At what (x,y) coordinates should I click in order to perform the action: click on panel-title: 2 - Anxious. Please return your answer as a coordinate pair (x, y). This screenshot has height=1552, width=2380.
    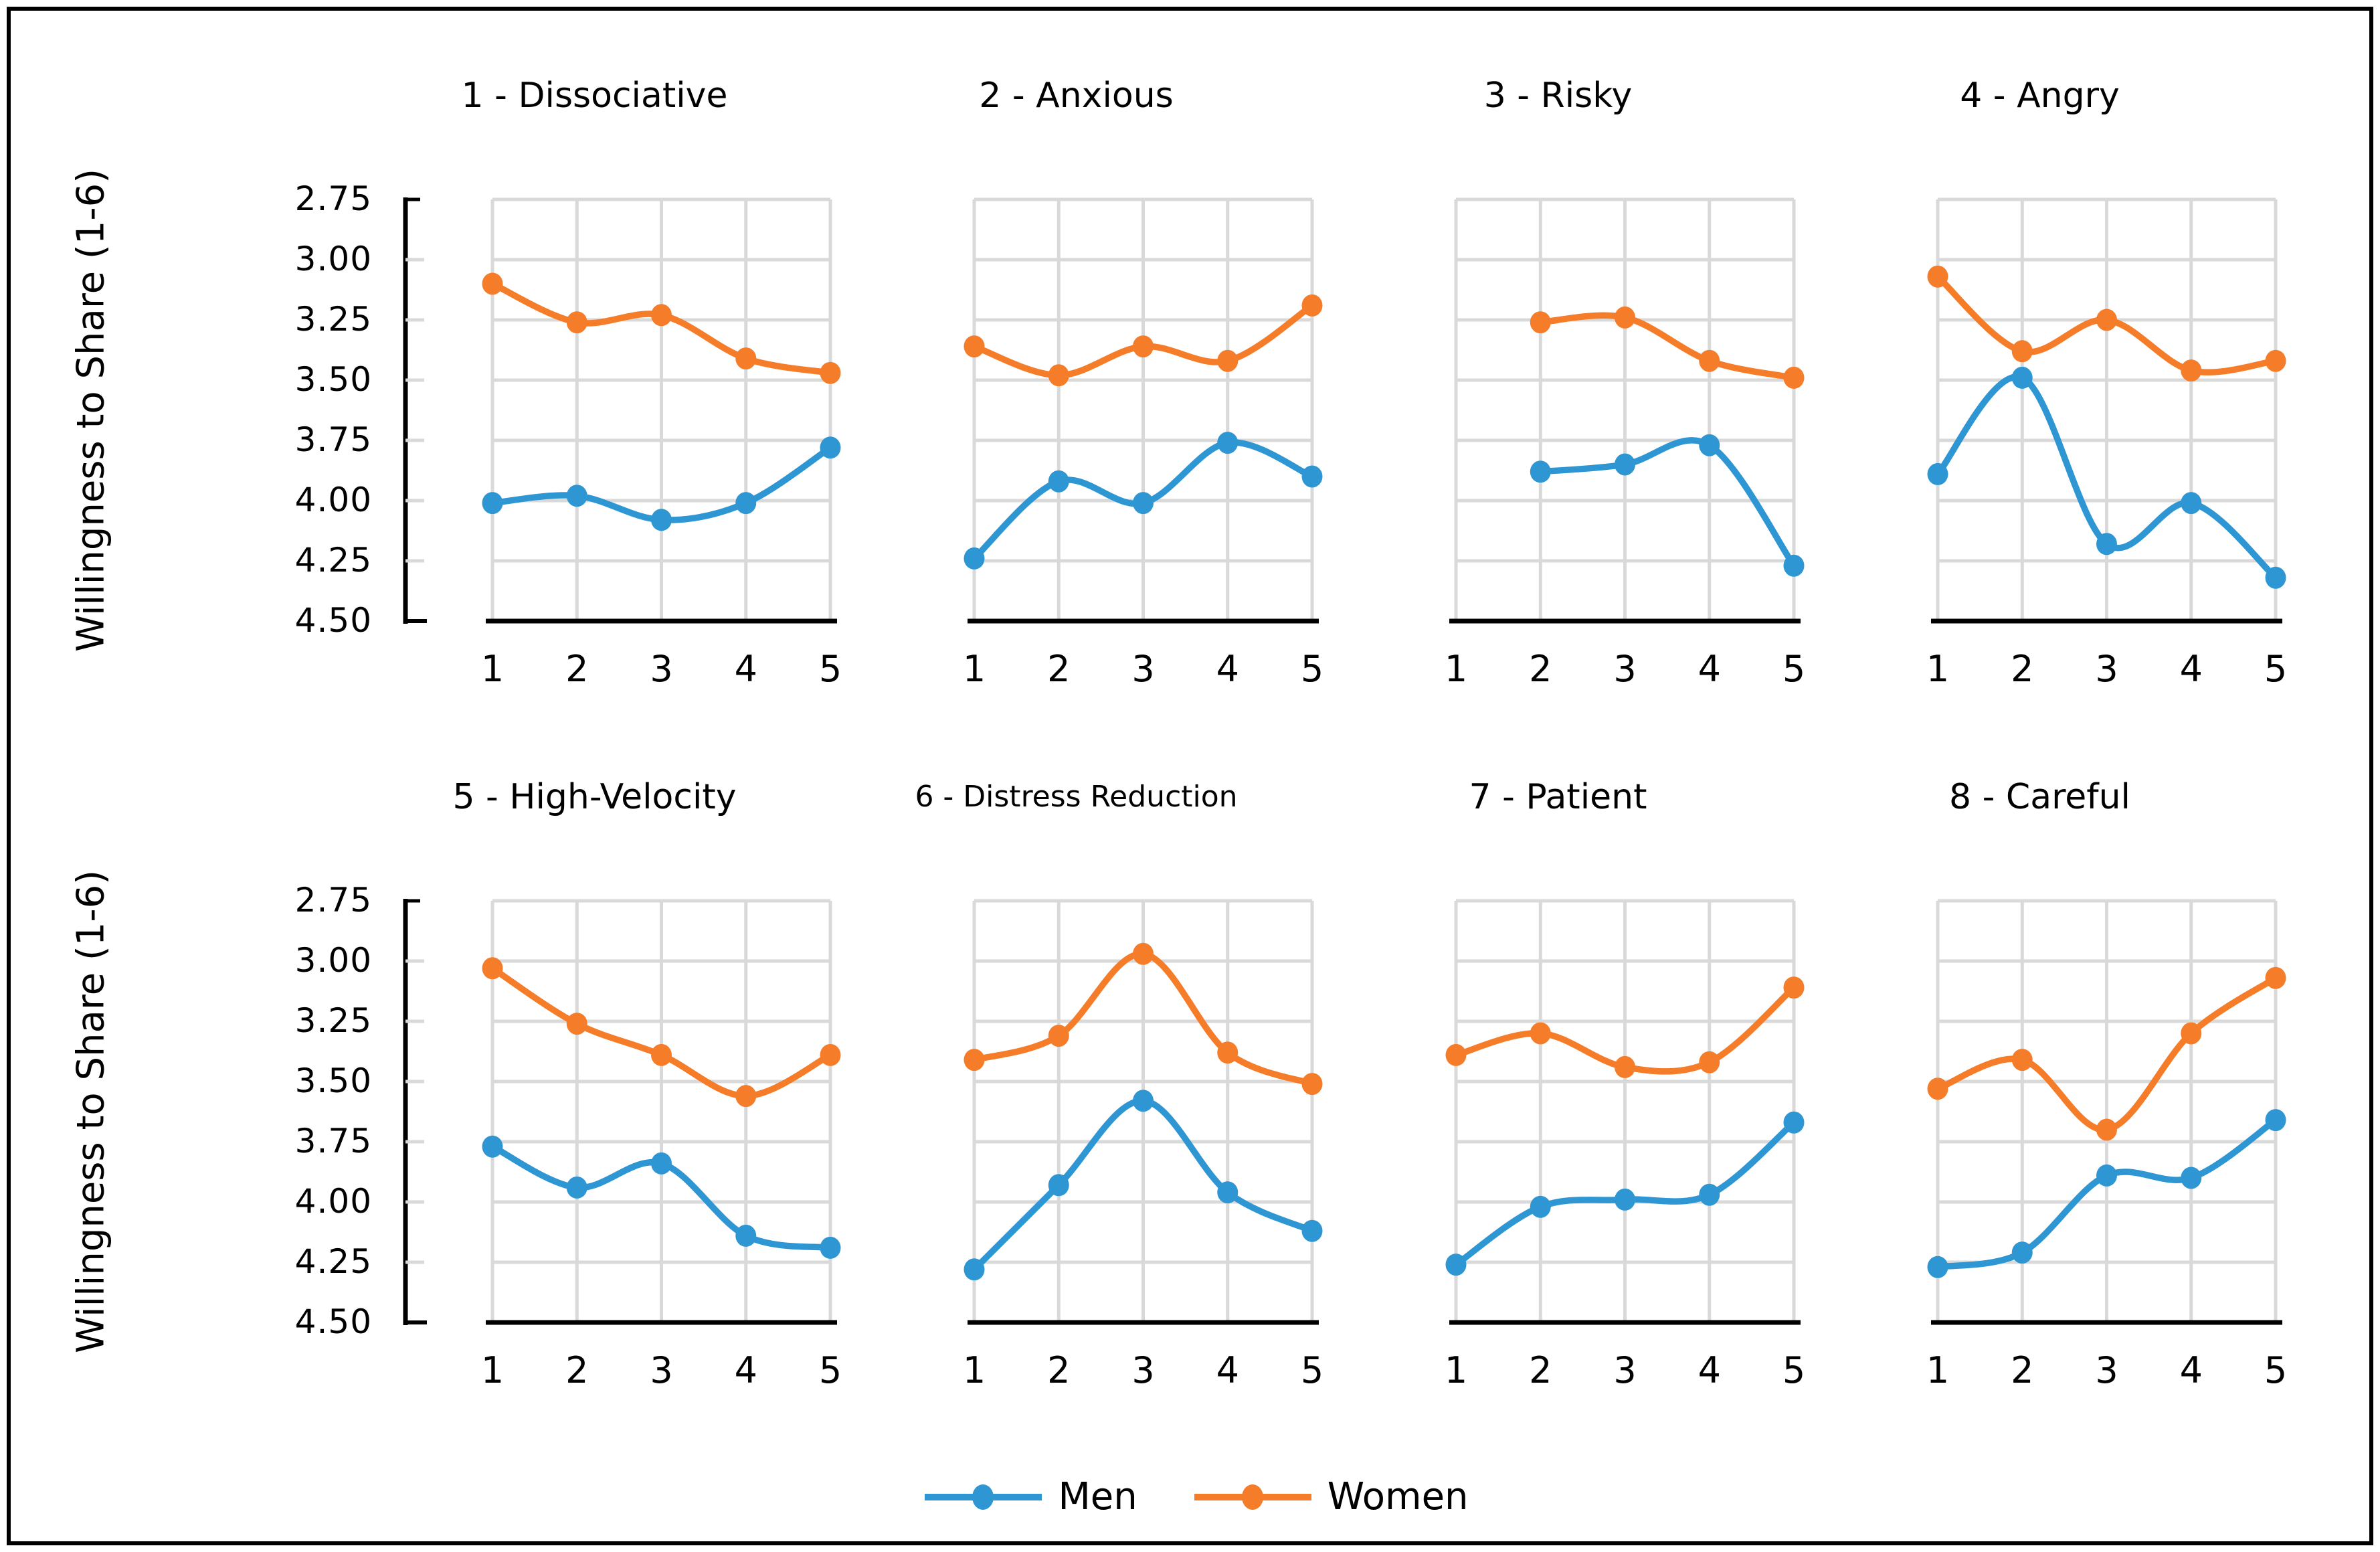
    Looking at the image, I should click on (1076, 96).